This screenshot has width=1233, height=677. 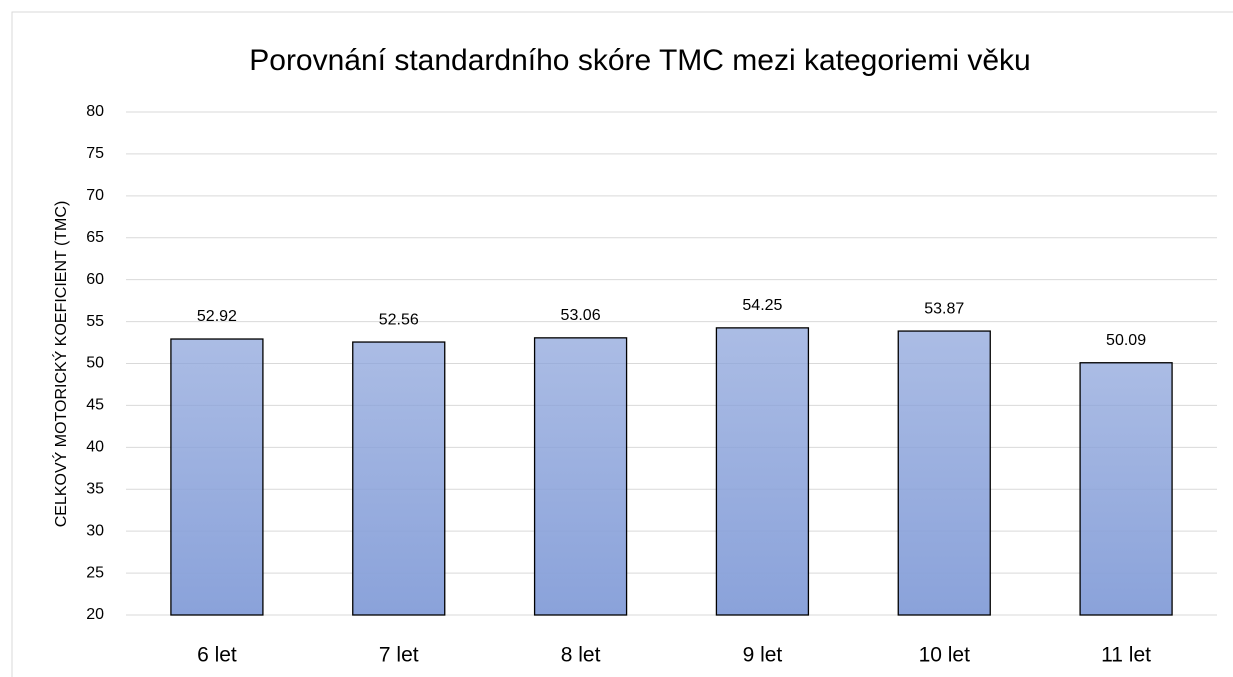 I want to click on x-tick-label: 11 let, so click(x=1126, y=655).